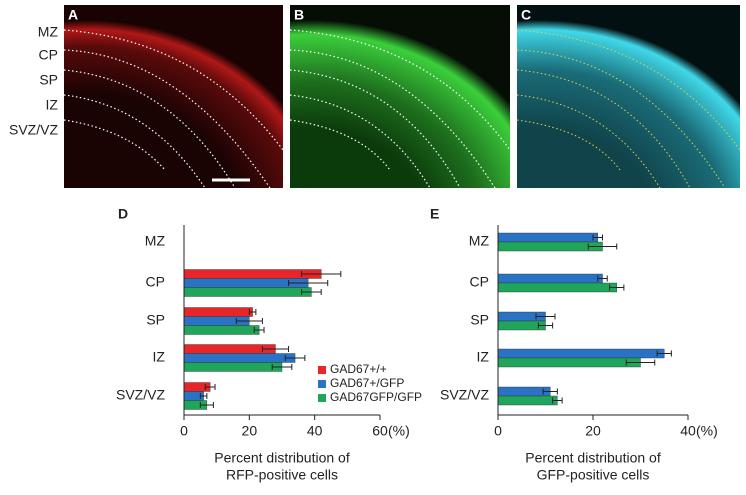  Describe the element at coordinates (73, 15) in the screenshot. I see `panel-label: A` at that location.